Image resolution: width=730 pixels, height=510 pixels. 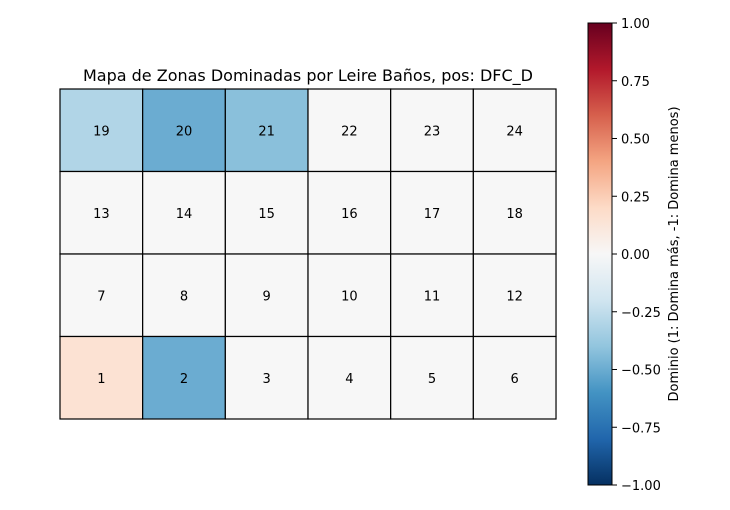 What do you see at coordinates (267, 296) in the screenshot?
I see `zone-label-9: 9` at bounding box center [267, 296].